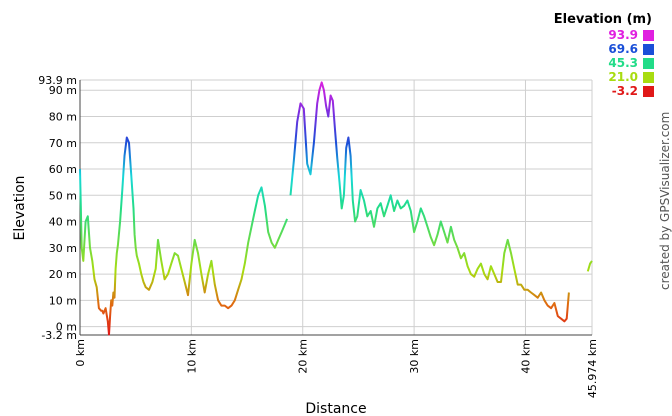 The height and width of the screenshot is (416, 672). What do you see at coordinates (63, 248) in the screenshot?
I see `y-tick-label: 30 m` at bounding box center [63, 248].